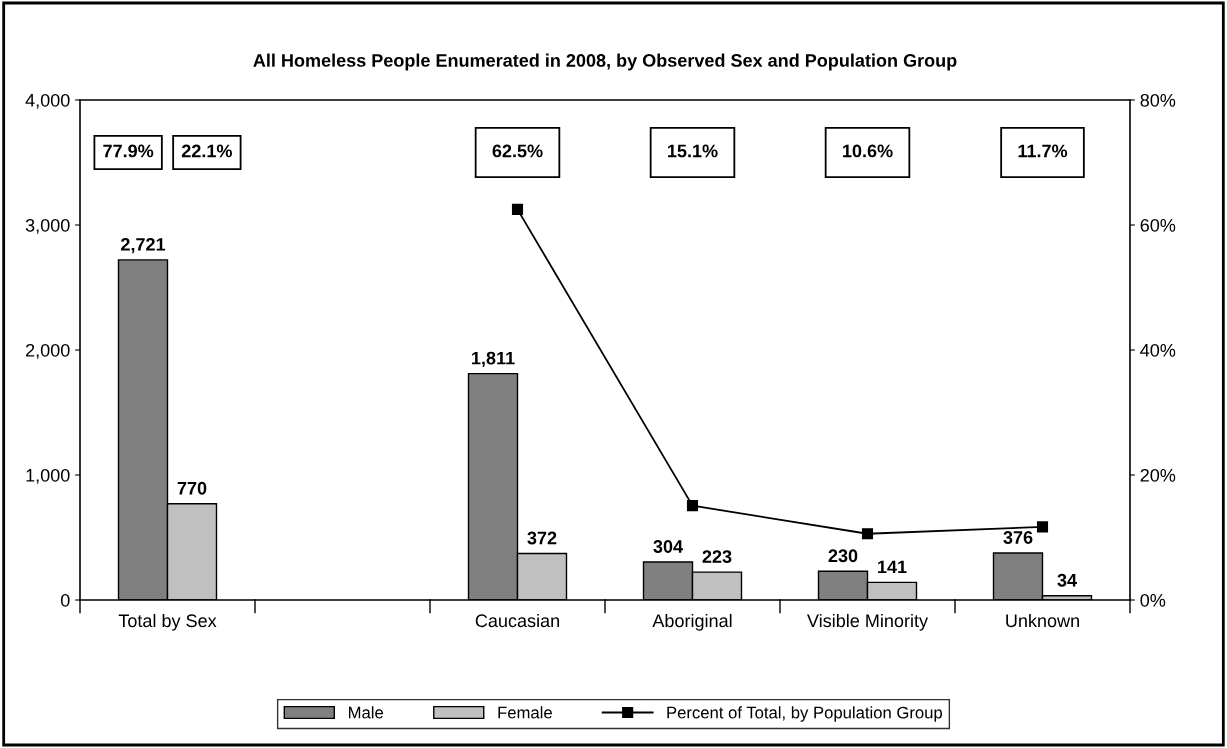 This screenshot has width=1227, height=748. Describe the element at coordinates (47, 101) in the screenshot. I see `y-tick-label: 4,000` at that location.